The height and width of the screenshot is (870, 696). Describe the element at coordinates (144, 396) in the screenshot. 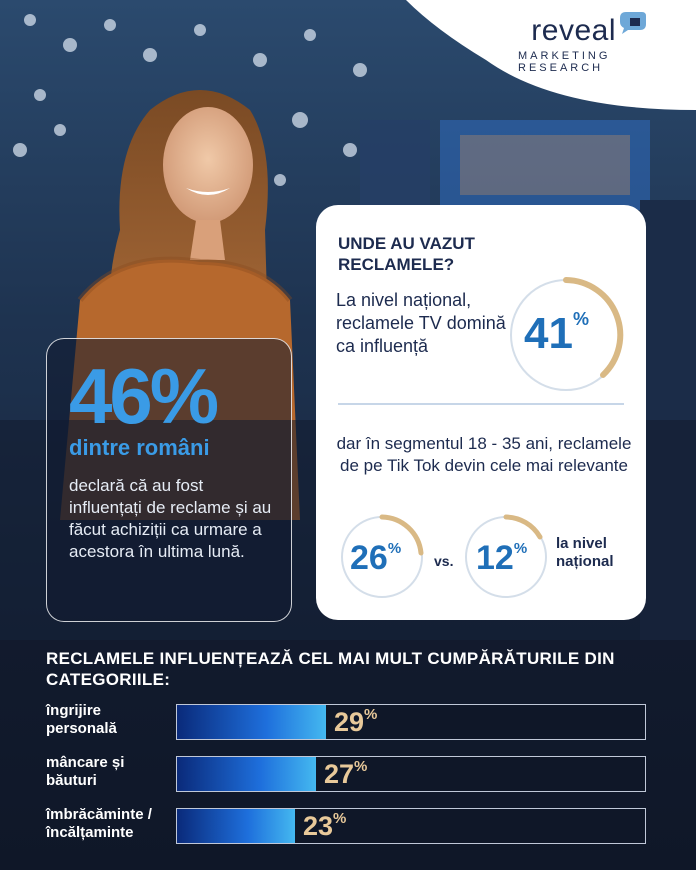

I see `stat-percent: 46%` at that location.